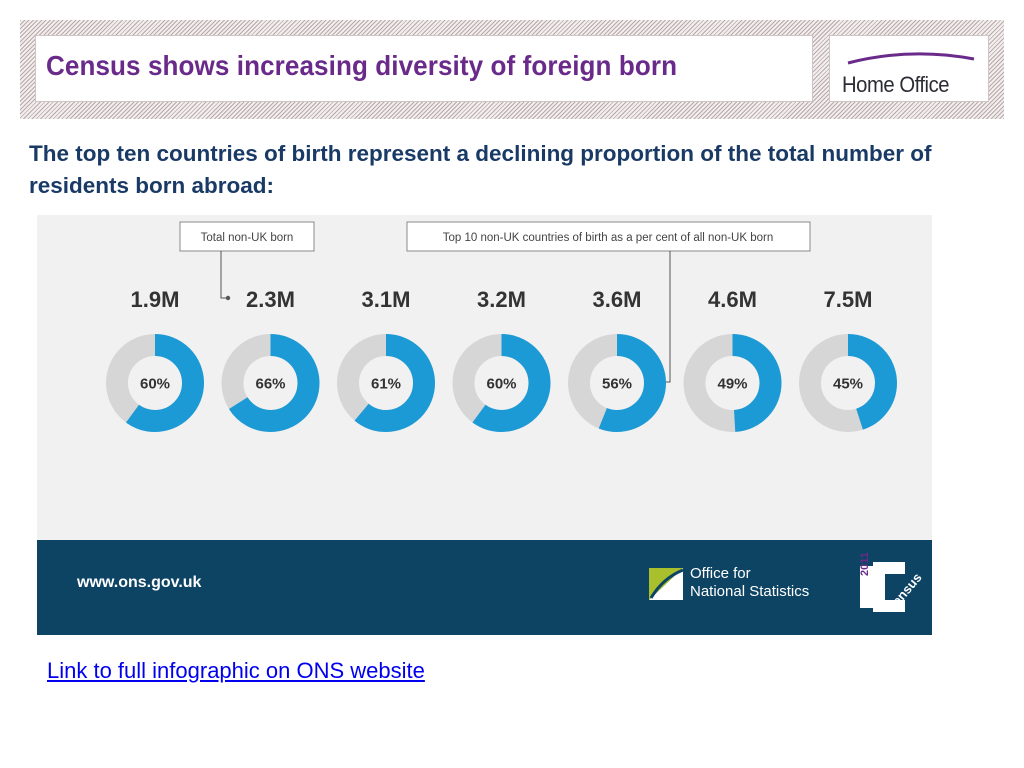 The height and width of the screenshot is (768, 1024). I want to click on donut-total-label: 2.3M, so click(270, 299).